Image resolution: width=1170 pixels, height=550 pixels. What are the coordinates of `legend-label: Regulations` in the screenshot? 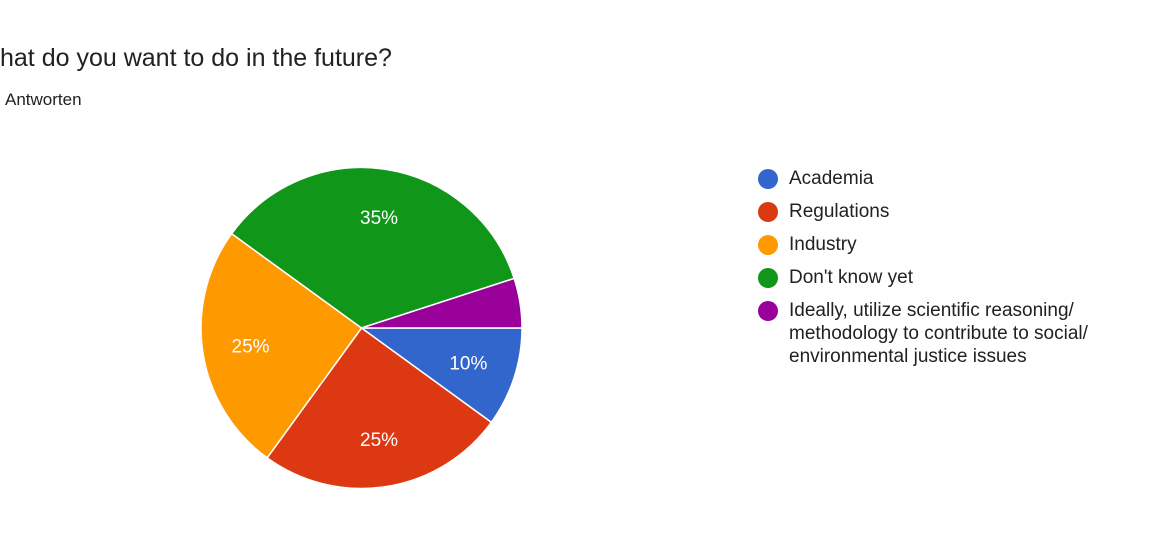 It's located at (839, 211).